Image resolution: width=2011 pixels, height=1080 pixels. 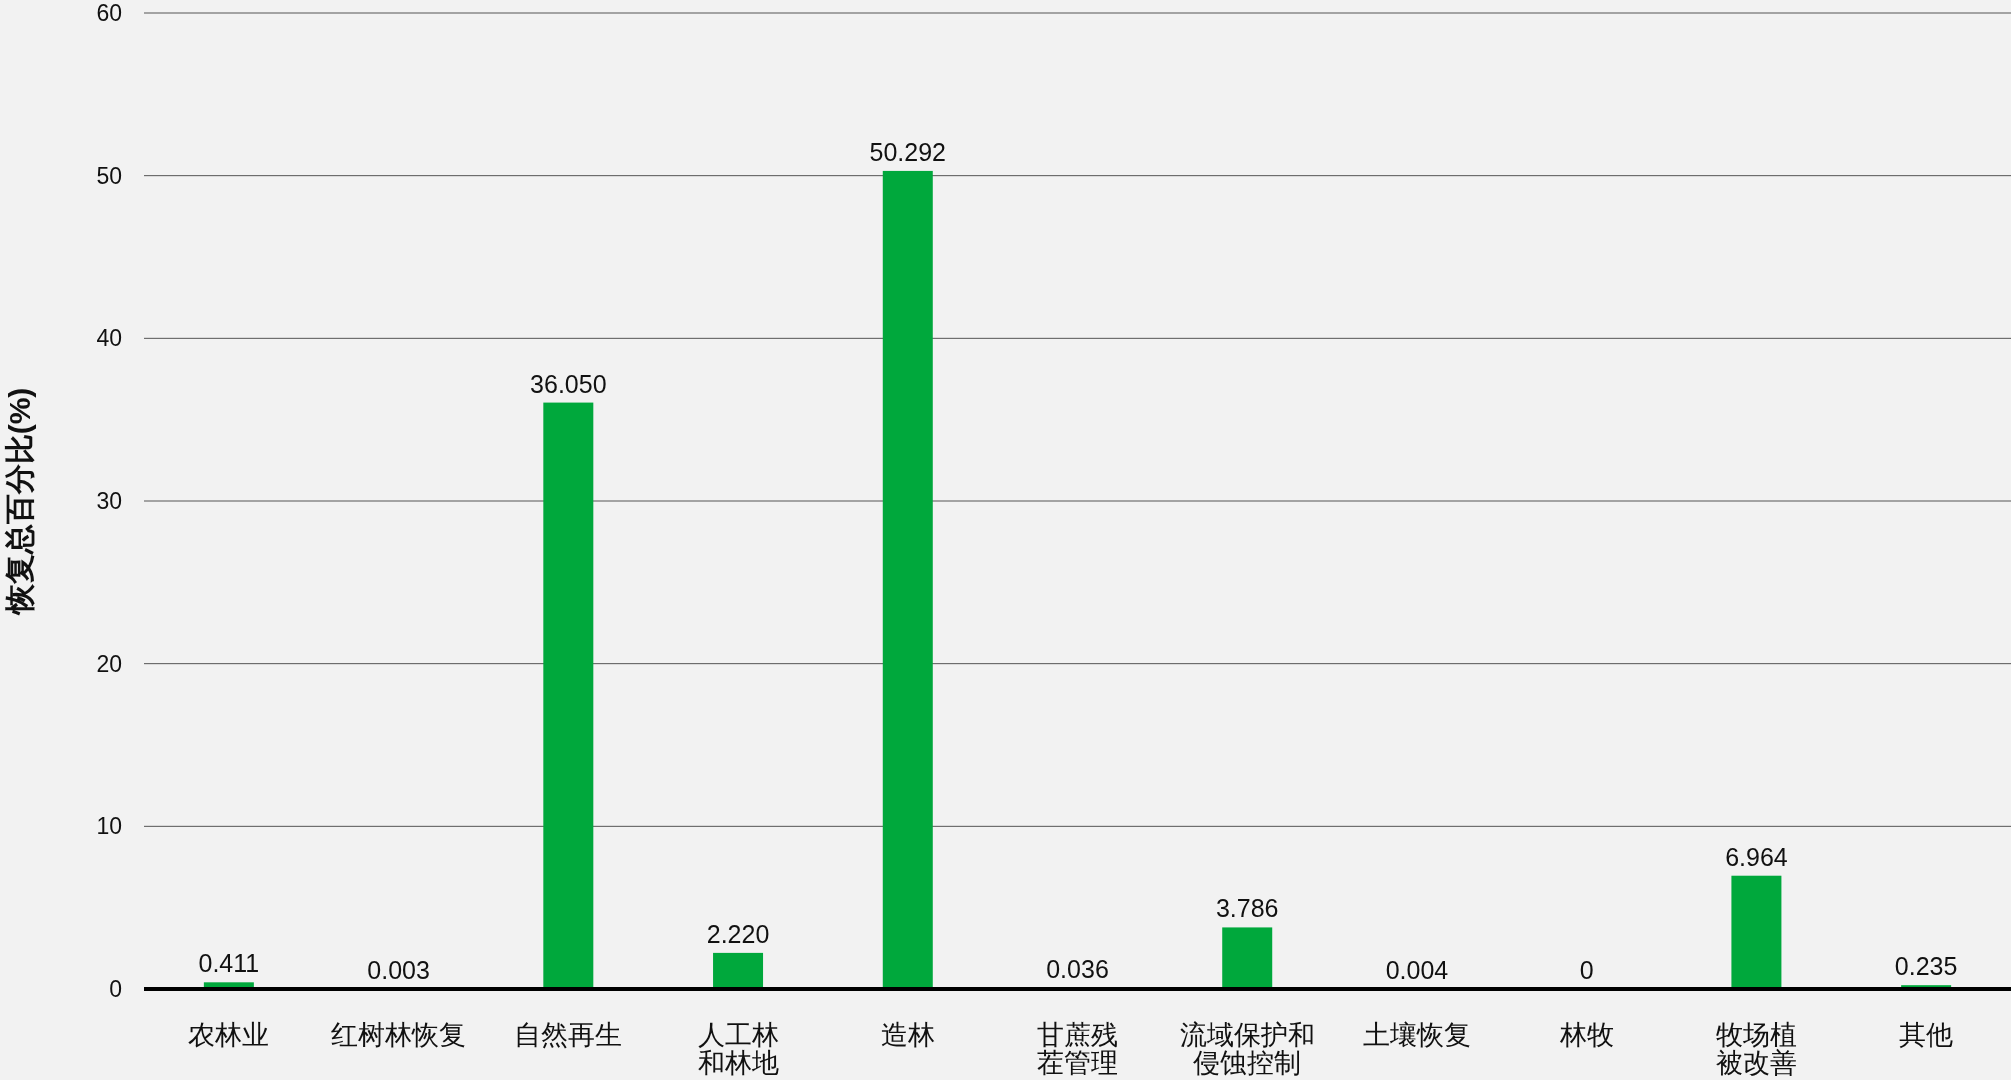 What do you see at coordinates (398, 969) in the screenshot?
I see `data-label: 0.003` at bounding box center [398, 969].